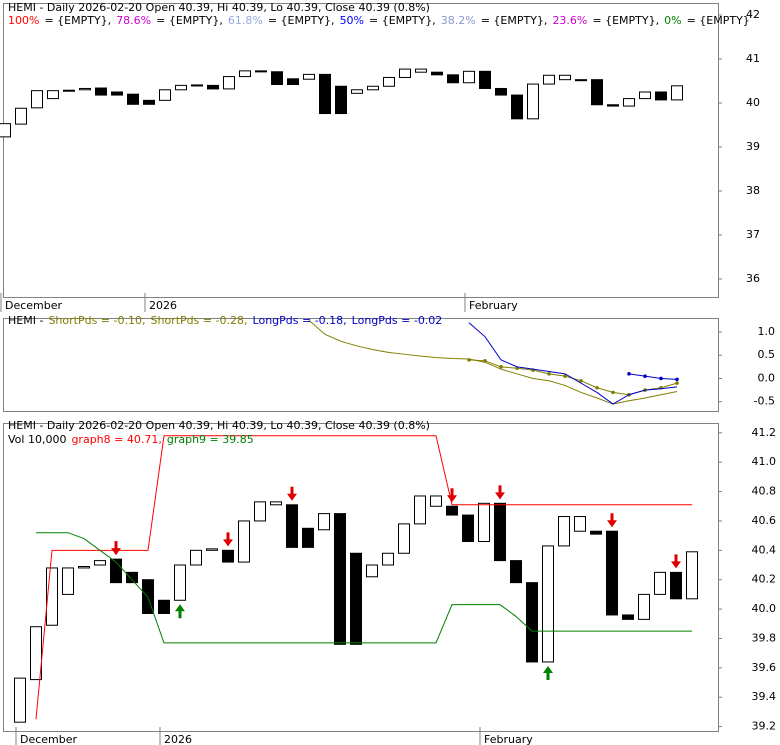 The width and height of the screenshot is (780, 745). I want to click on y-tick-label: 40.2, so click(764, 579).